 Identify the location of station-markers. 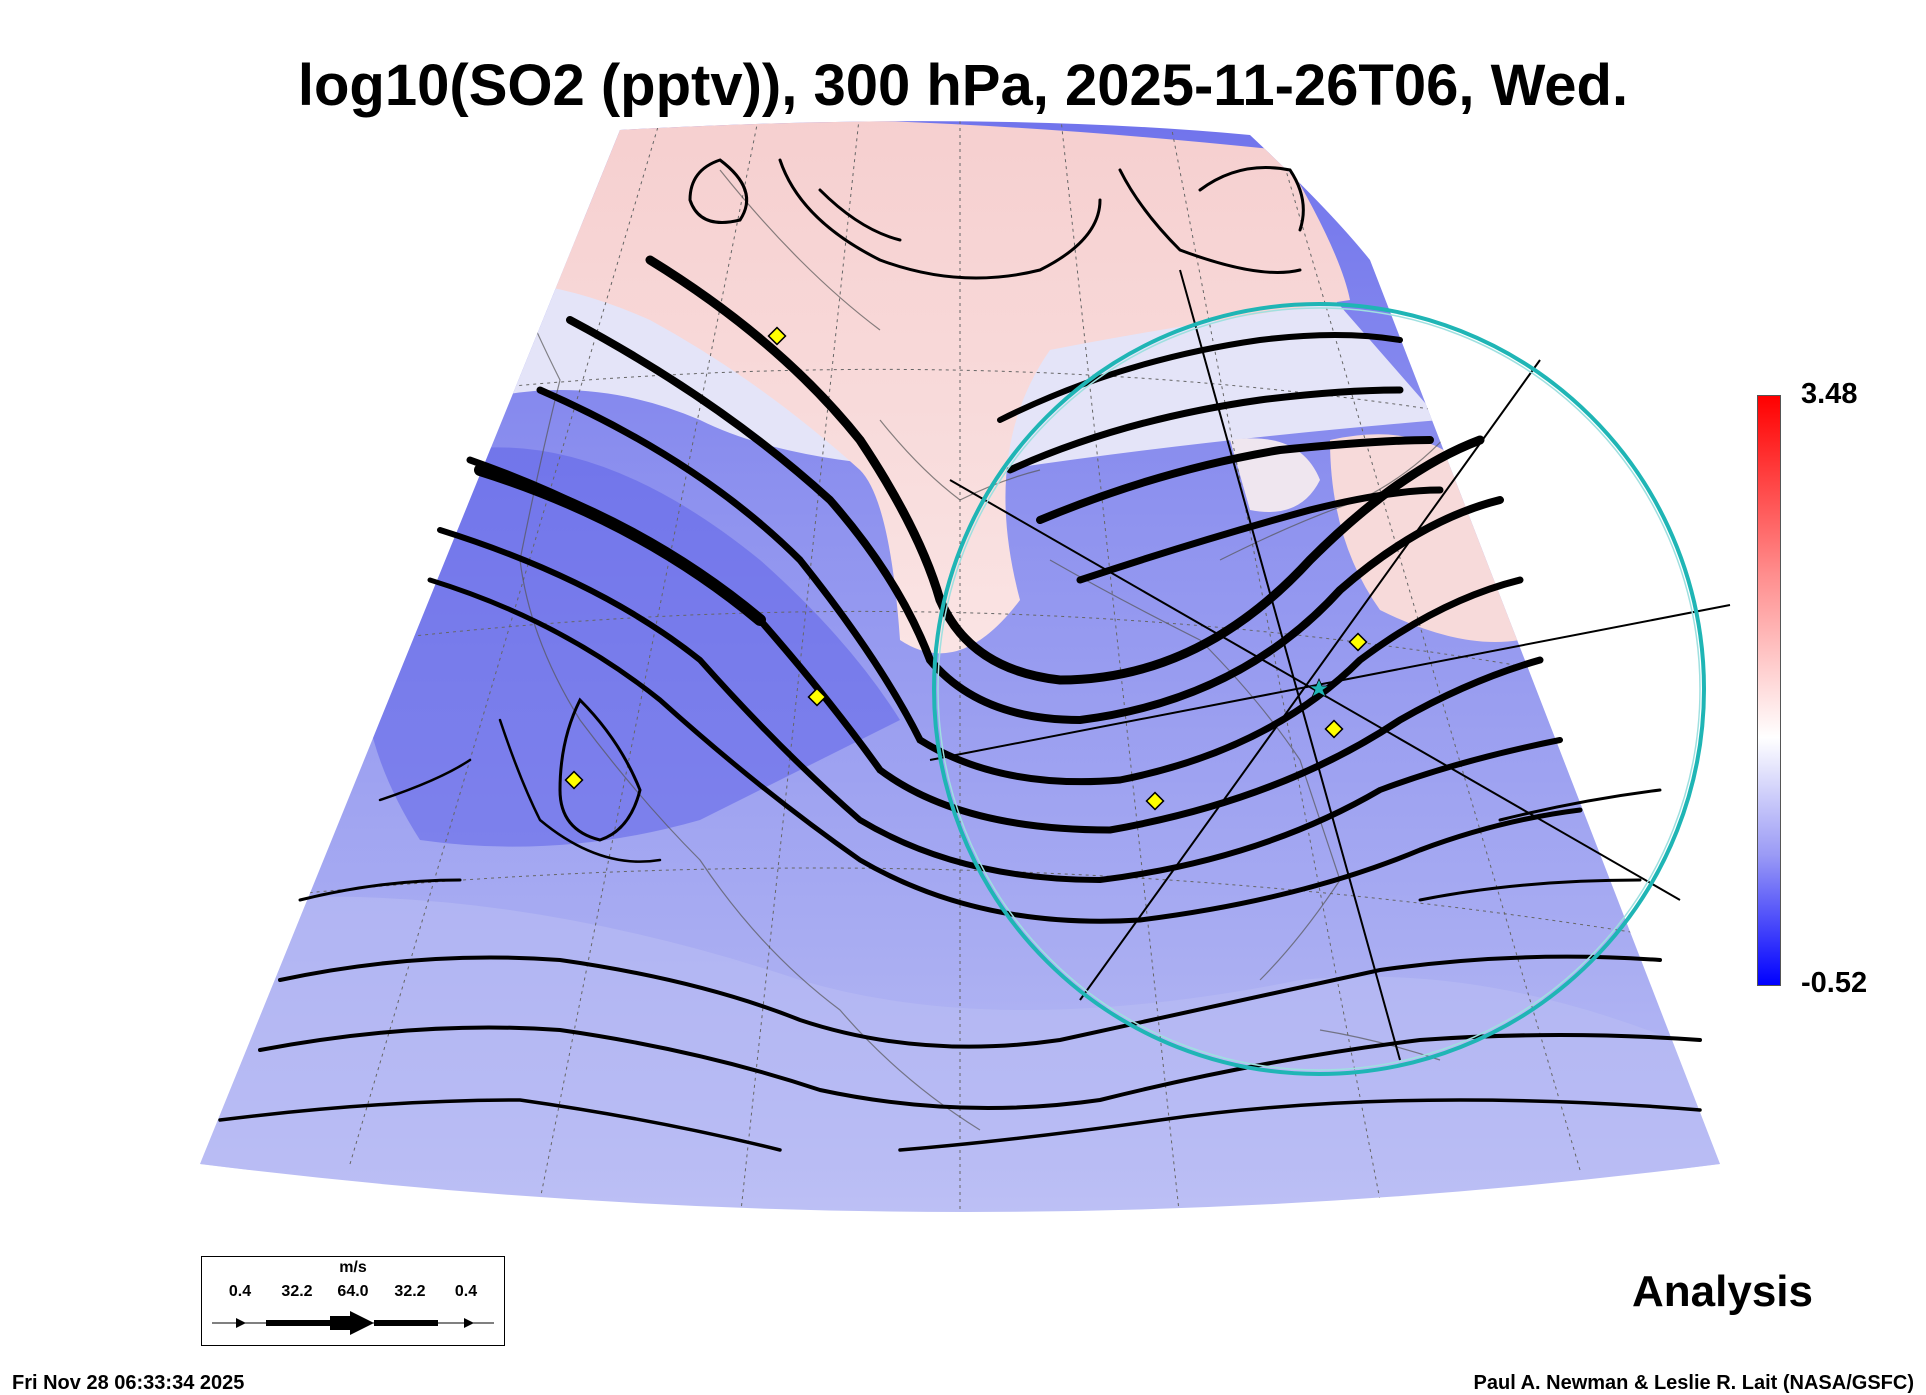
(966, 568).